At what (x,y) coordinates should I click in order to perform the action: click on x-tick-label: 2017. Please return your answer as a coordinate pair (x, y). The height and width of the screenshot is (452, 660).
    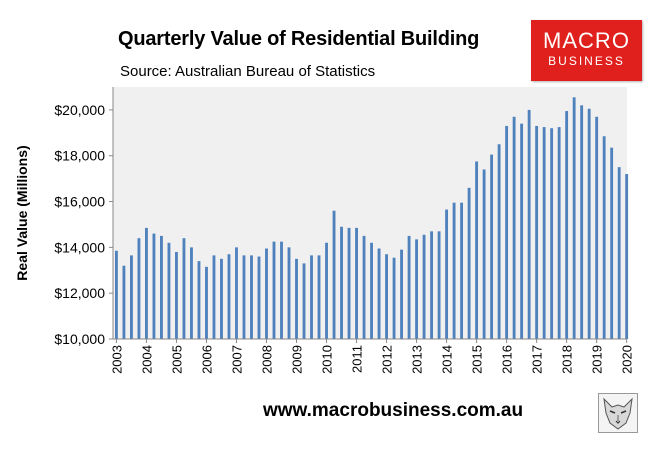
    Looking at the image, I should click on (537, 359).